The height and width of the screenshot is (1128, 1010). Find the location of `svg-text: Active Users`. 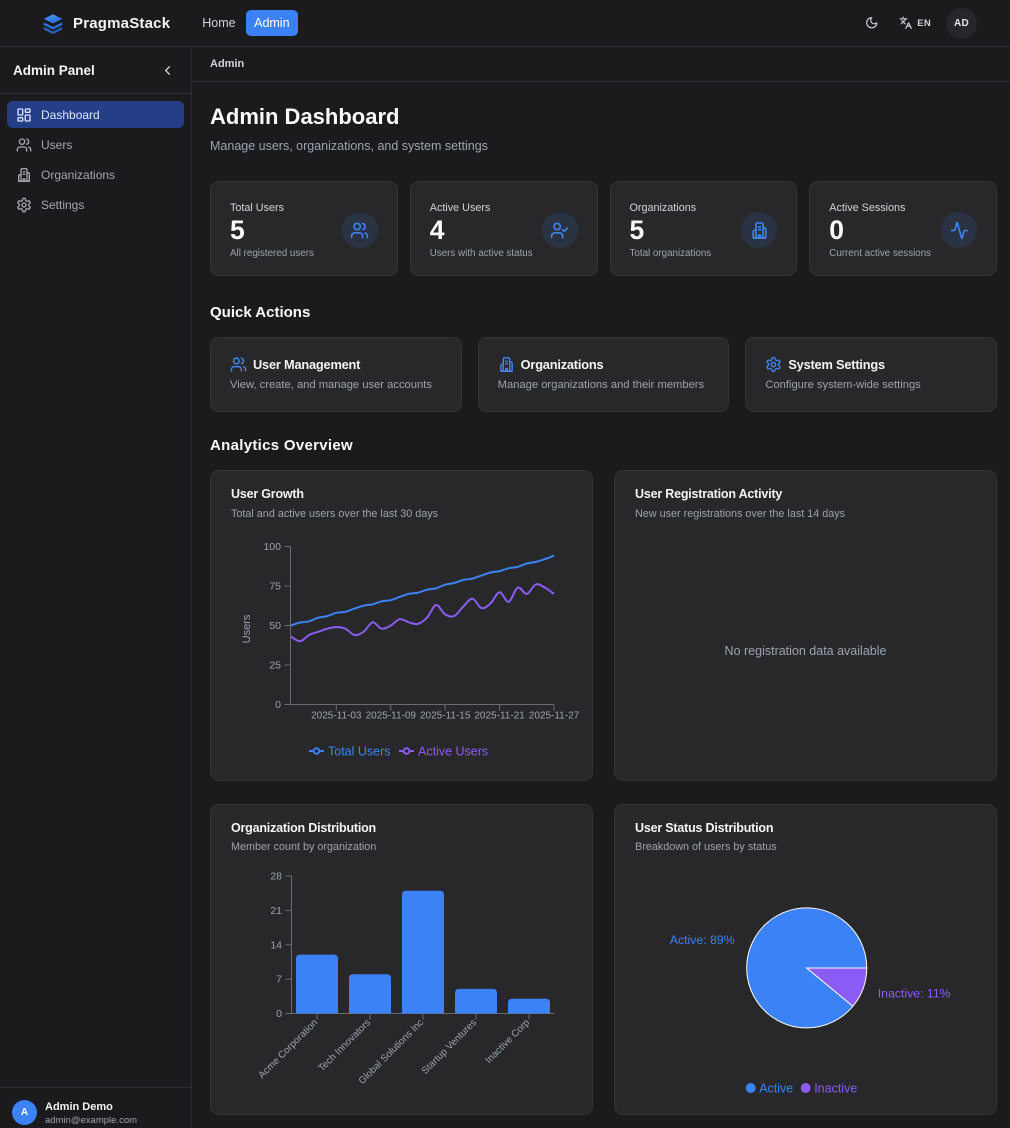

svg-text: Active Users is located at coordinates (453, 752).